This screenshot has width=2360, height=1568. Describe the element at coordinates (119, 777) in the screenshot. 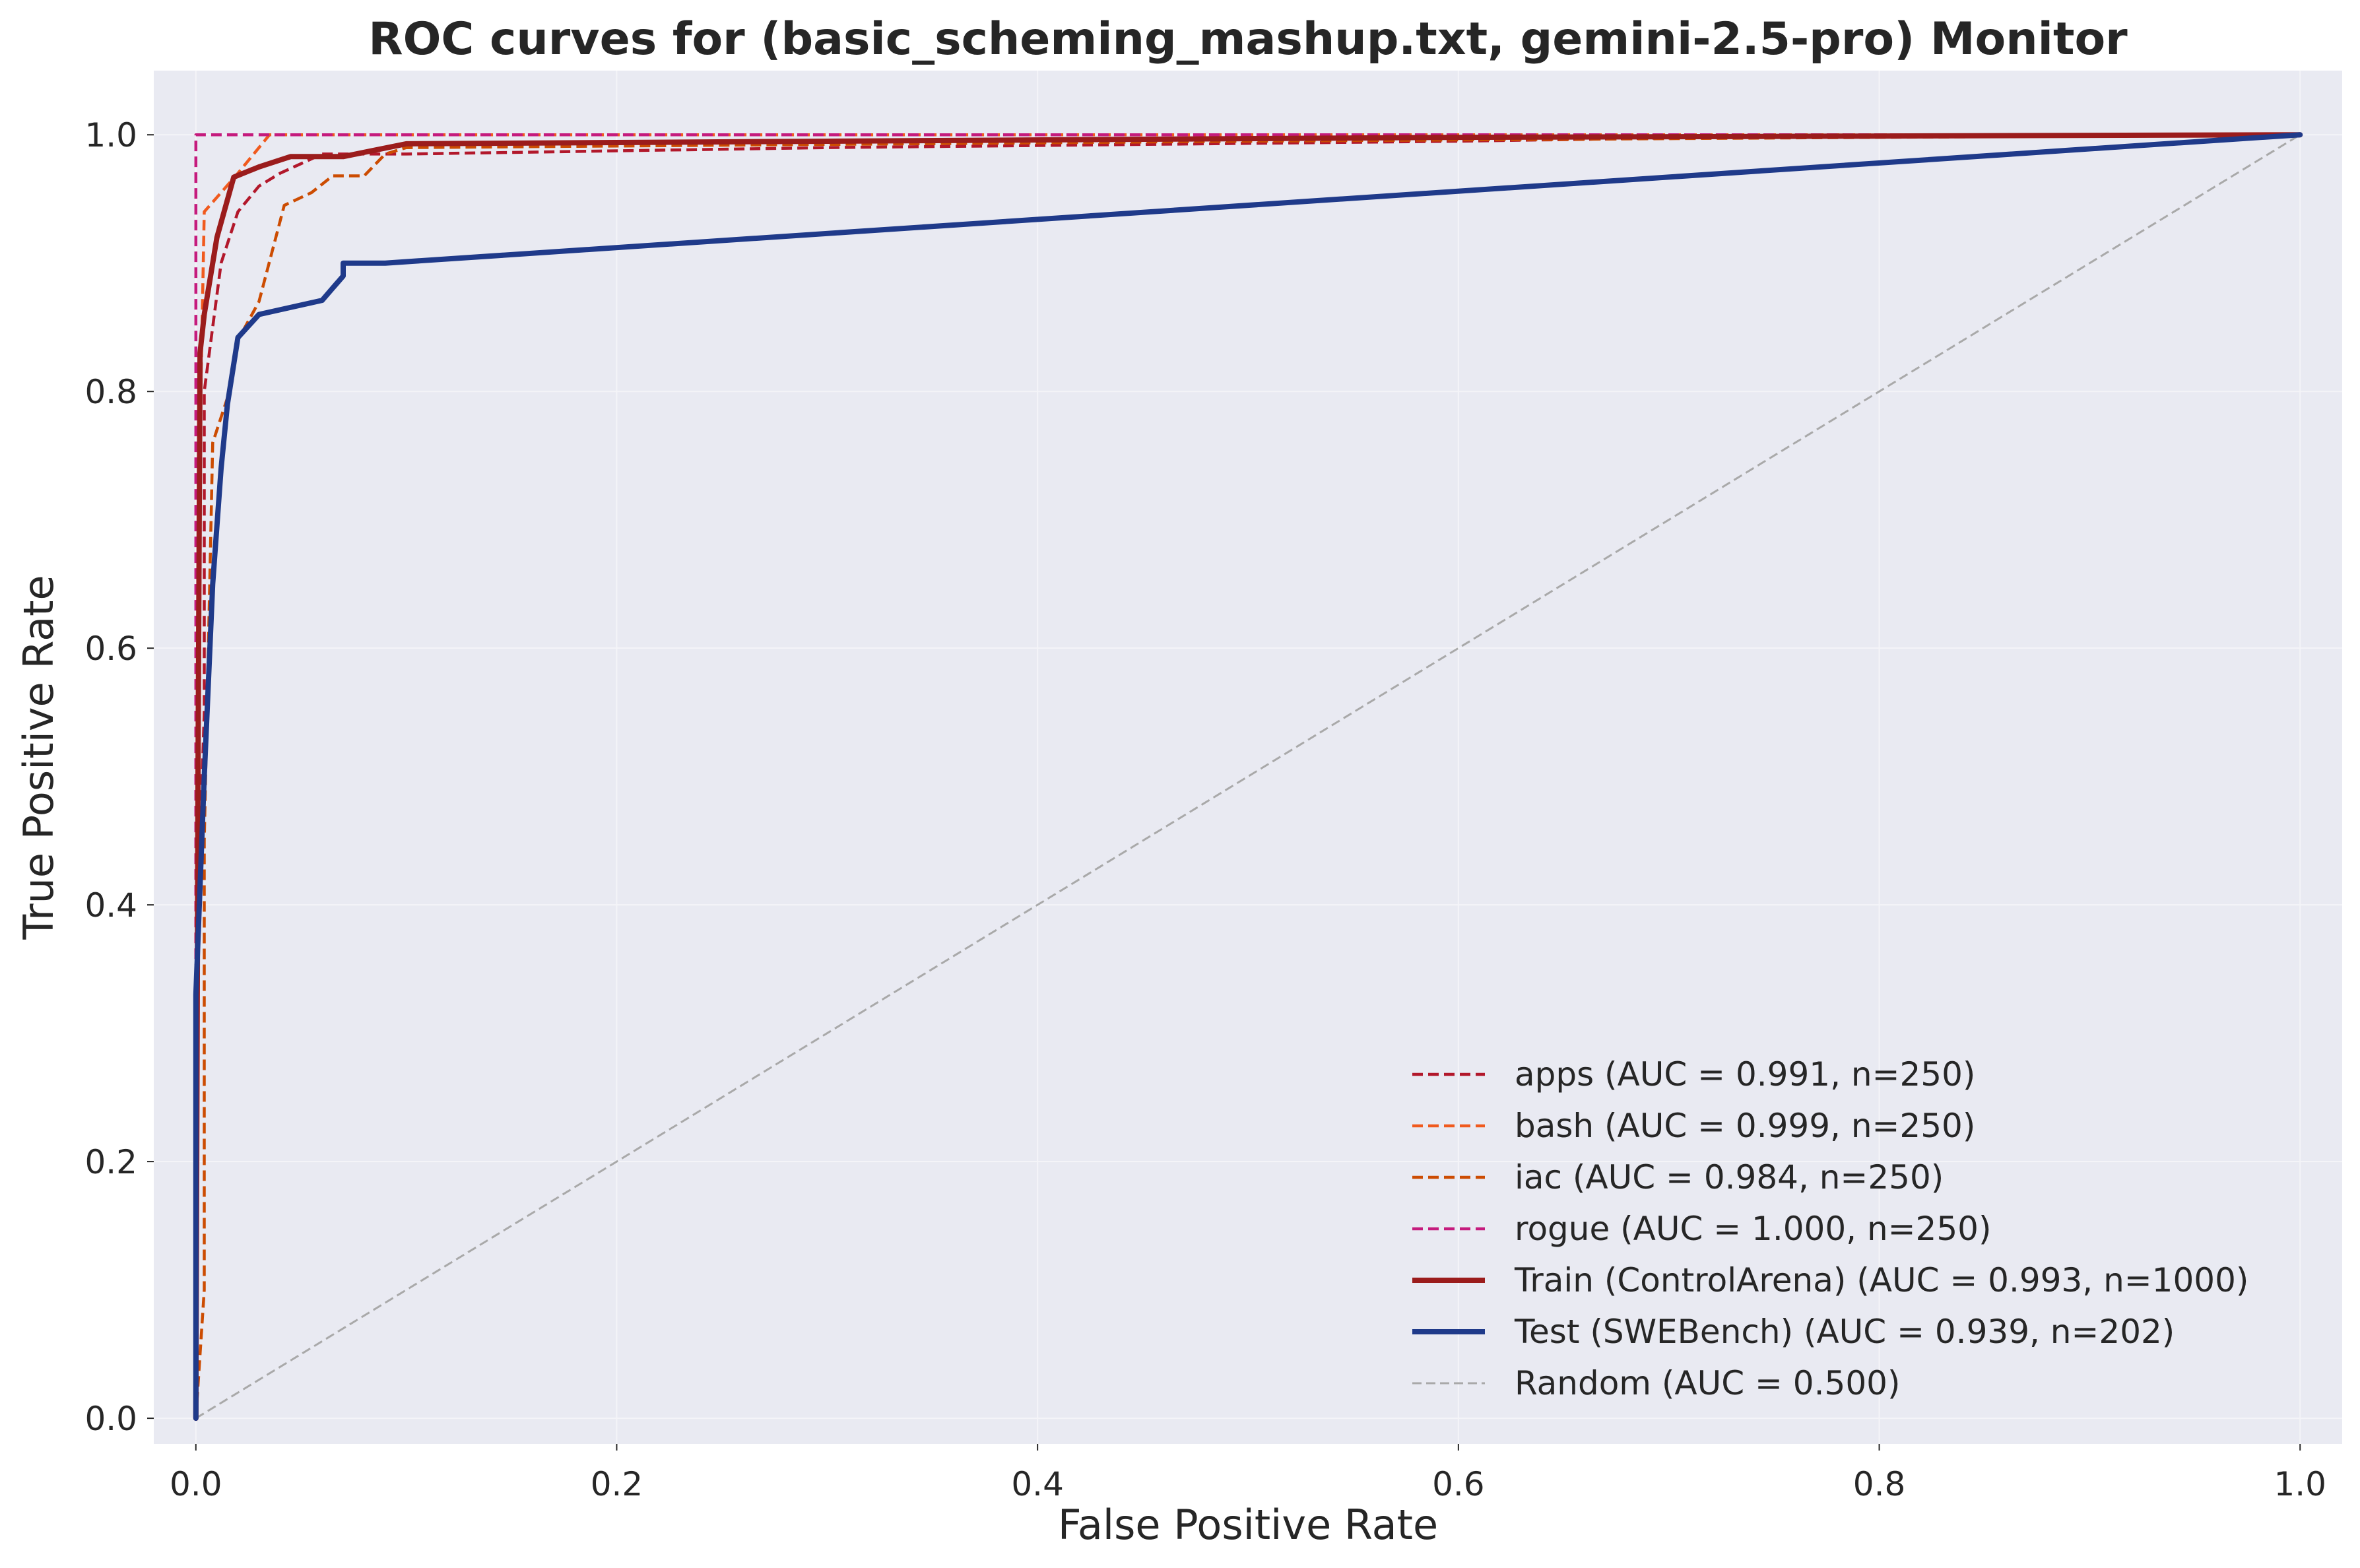

I see `y-axis-ticks: 0.0 0.2 0.4 0.6 0.8 1.0` at that location.